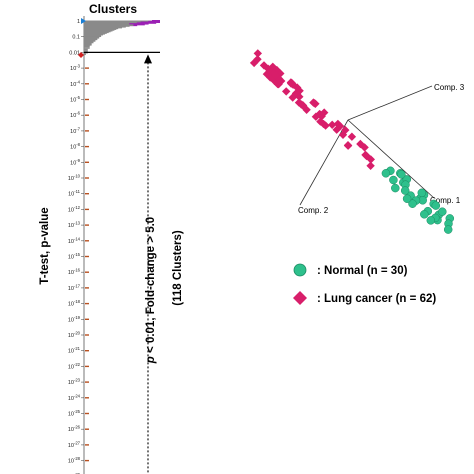 The image size is (474, 474). What do you see at coordinates (74, 193) in the screenshot?
I see `y-tick-label: 10⁻¹¹` at bounding box center [74, 193].